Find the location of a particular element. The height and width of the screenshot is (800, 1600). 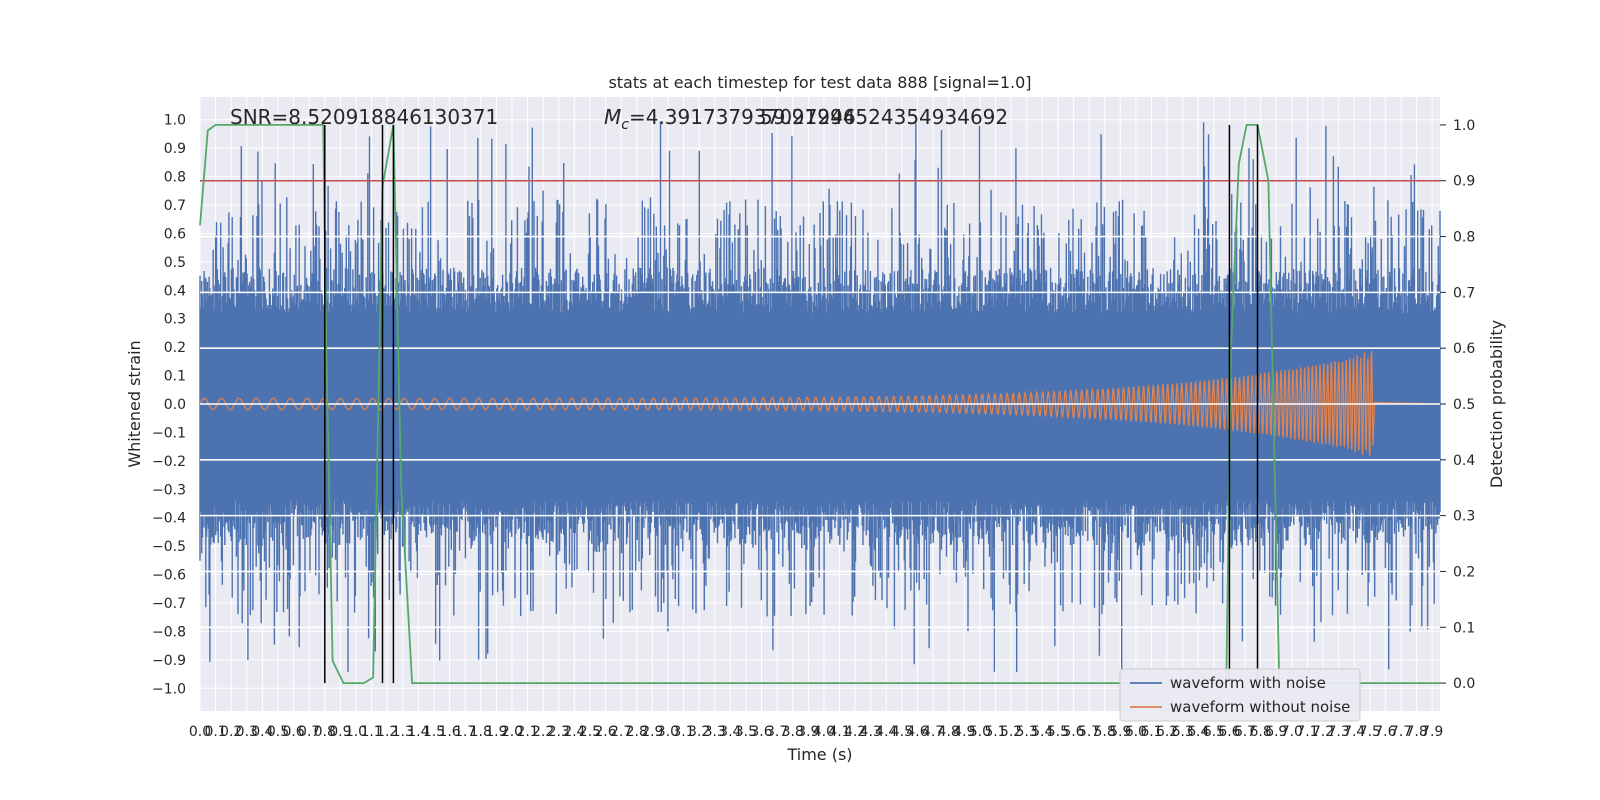

x-tick-label: 4.4 is located at coordinates (886, 732).